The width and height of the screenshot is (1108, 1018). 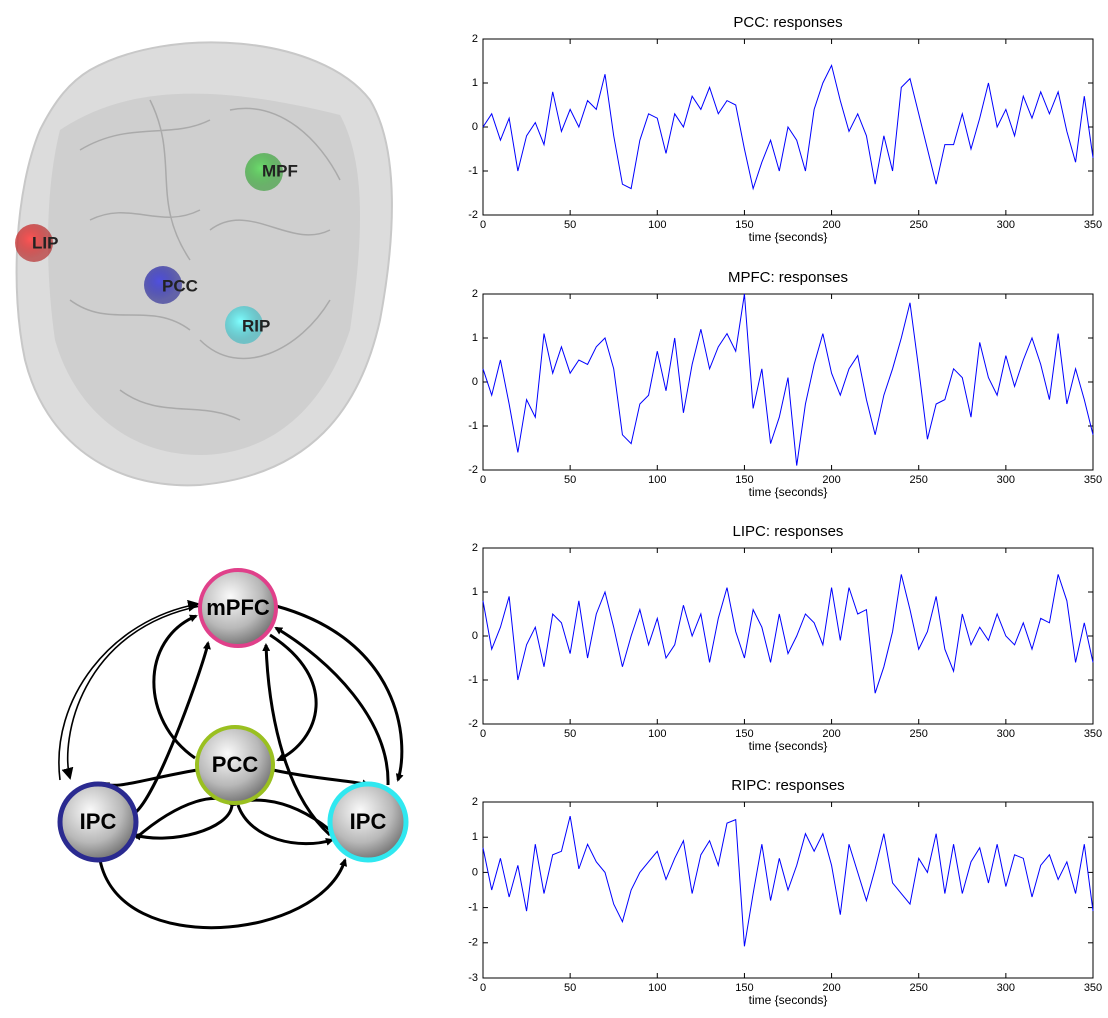 What do you see at coordinates (280, 170) in the screenshot?
I see `brain-label: MPF` at bounding box center [280, 170].